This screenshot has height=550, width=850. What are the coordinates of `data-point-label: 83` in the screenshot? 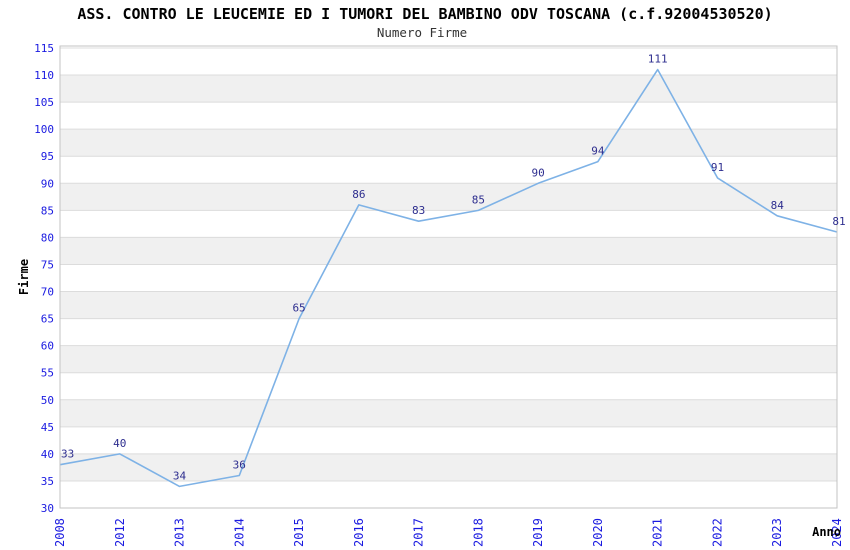 It's located at (418, 210).